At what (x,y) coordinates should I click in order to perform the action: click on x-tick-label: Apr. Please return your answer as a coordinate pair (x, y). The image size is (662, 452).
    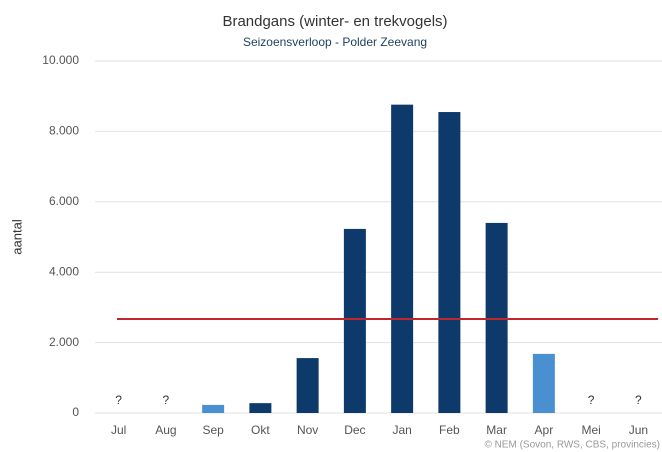
    Looking at the image, I should click on (544, 430).